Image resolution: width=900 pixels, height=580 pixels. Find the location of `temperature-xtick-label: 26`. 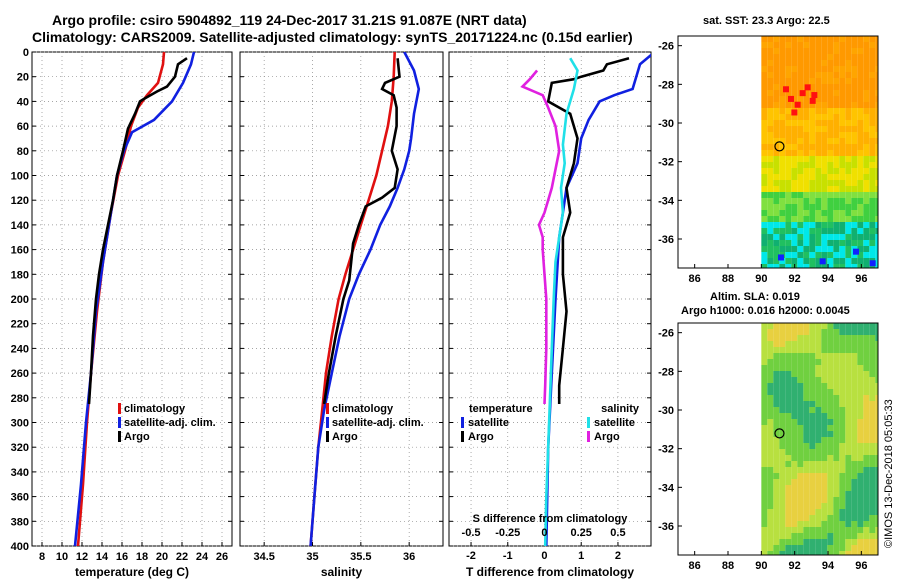

temperature-xtick-label: 26 is located at coordinates (222, 557).